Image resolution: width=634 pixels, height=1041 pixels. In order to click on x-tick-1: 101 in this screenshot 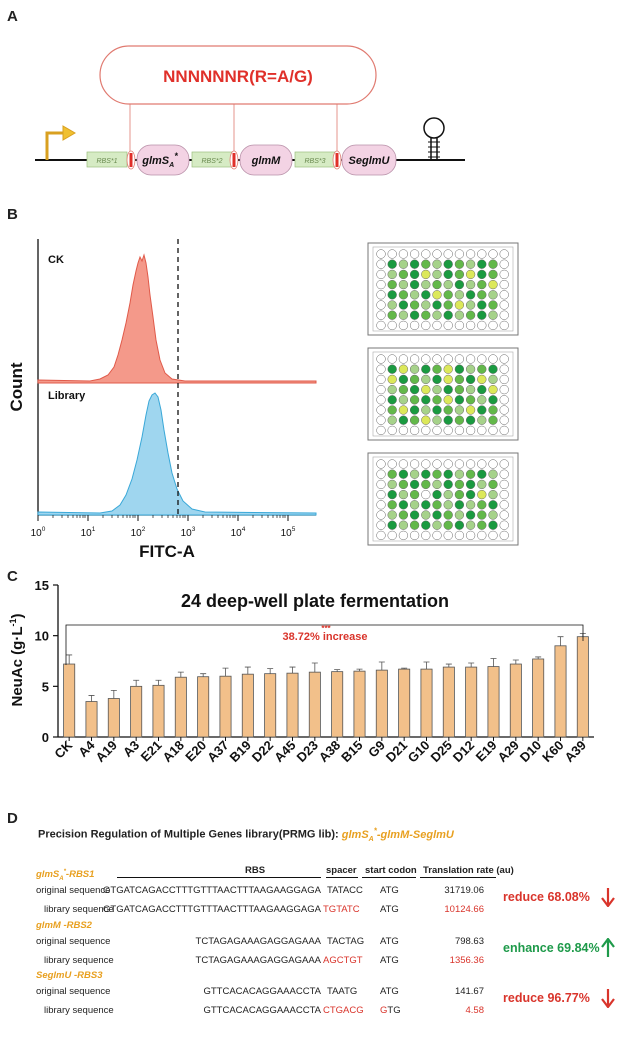, I will do `click(88, 532)`.